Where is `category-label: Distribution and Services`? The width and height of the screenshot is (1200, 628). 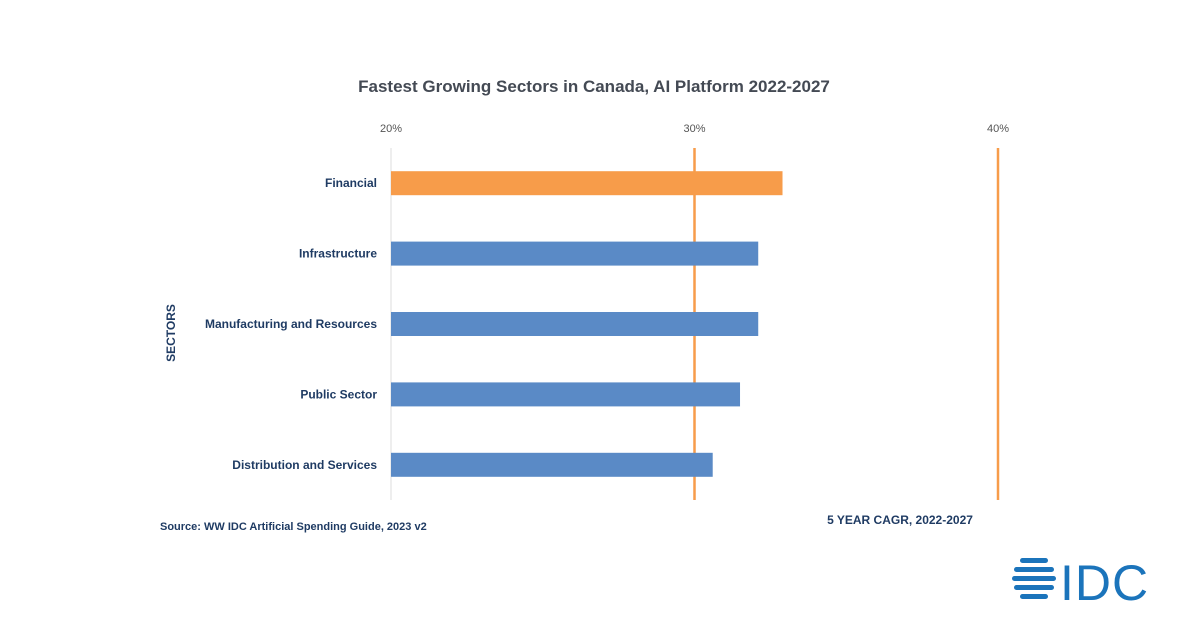 category-label: Distribution and Services is located at coordinates (304, 465).